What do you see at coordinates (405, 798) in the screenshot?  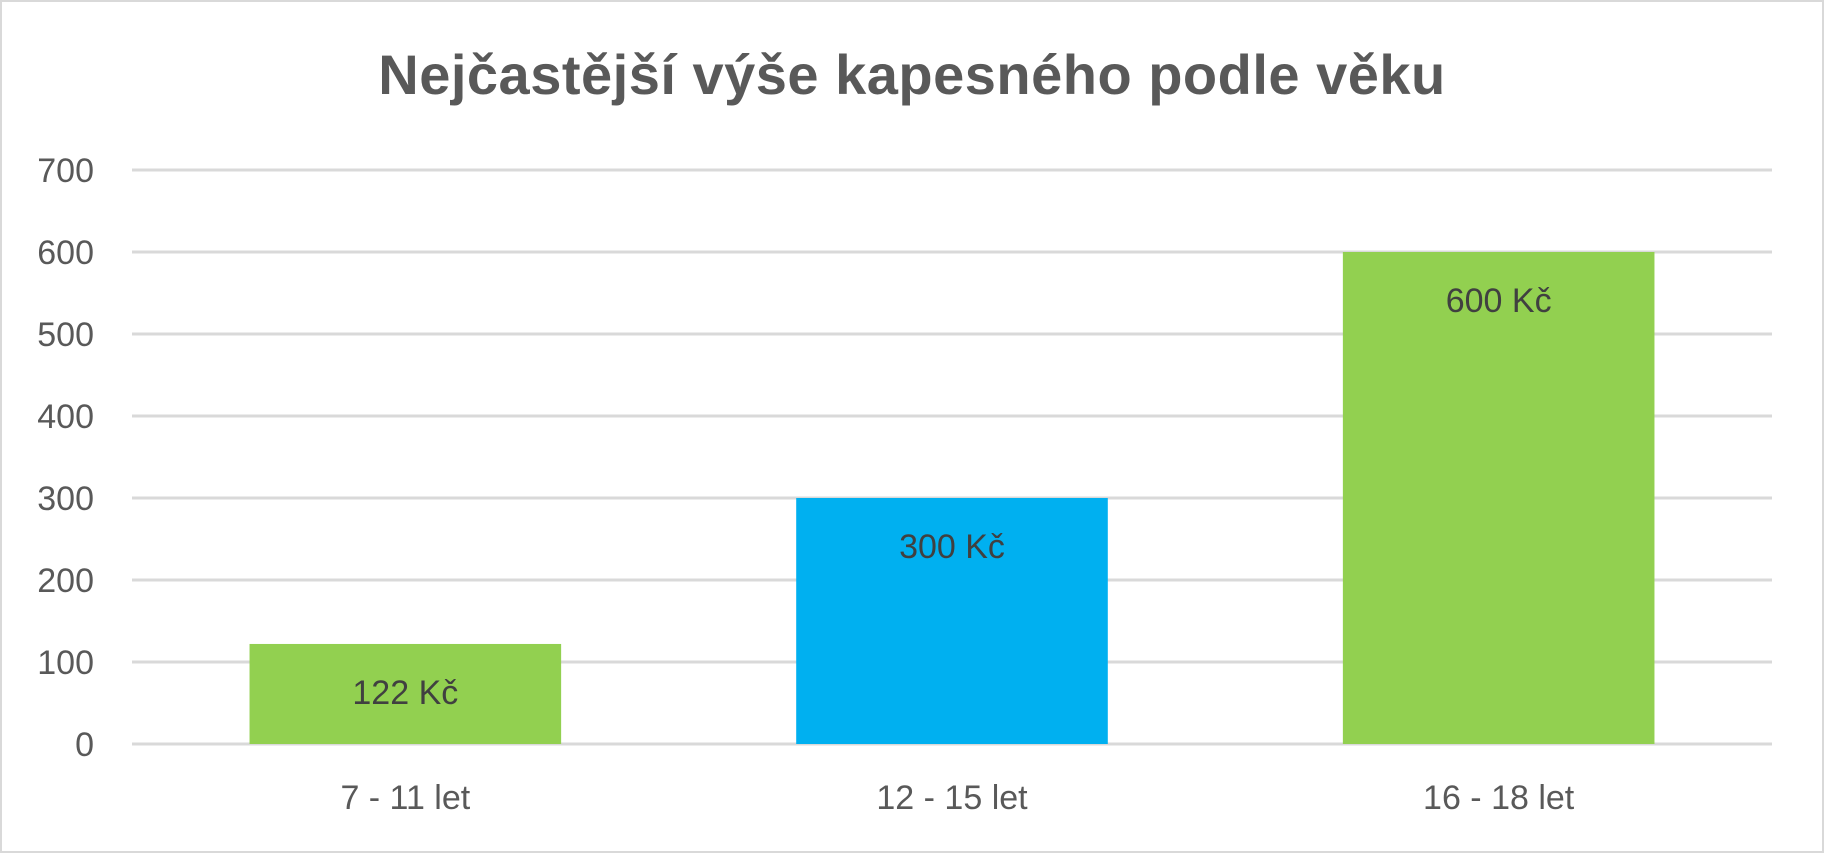 I see `x-tick-label: 7 - 11 let` at bounding box center [405, 798].